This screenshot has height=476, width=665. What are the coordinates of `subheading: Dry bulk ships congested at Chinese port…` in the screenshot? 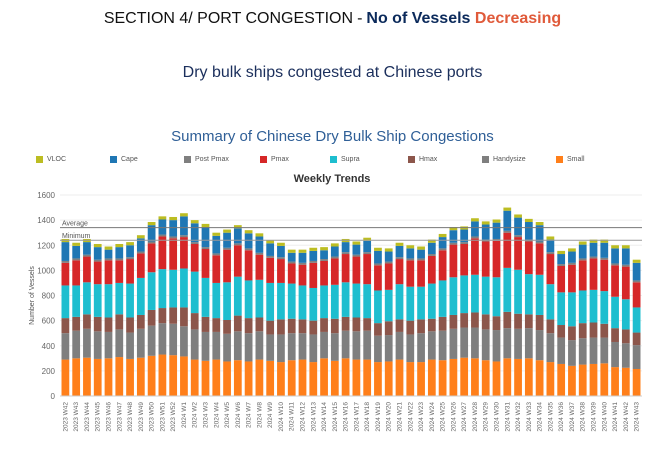 It's located at (332, 72).